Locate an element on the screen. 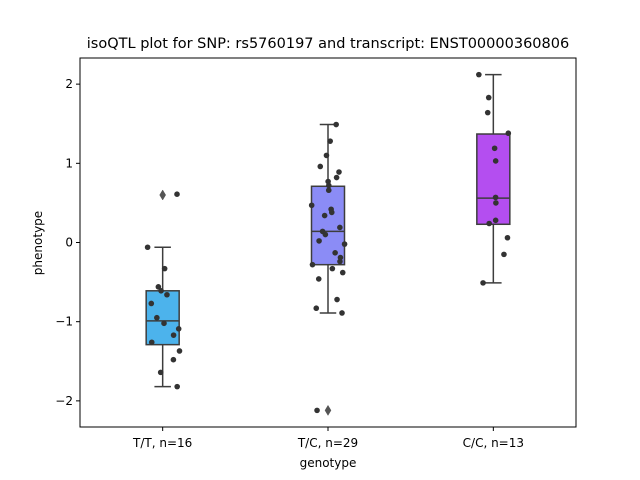 The image size is (640, 480). y-tick-label: 0 is located at coordinates (69, 243).